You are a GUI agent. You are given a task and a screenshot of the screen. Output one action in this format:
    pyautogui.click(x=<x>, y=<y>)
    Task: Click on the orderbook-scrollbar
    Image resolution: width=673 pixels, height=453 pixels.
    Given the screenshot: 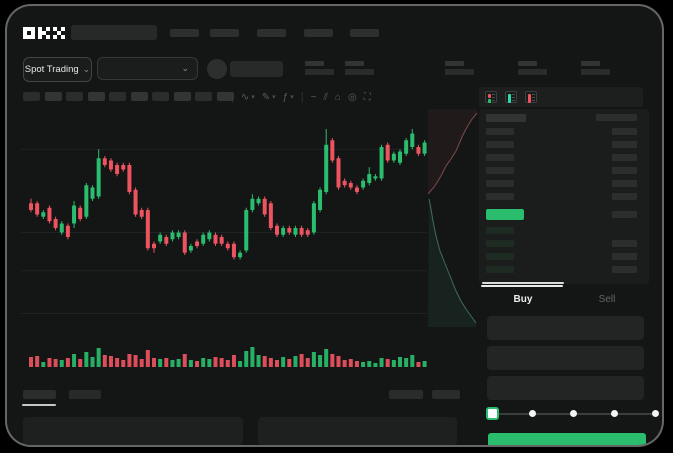 What is the action you would take?
    pyautogui.click(x=523, y=283)
    